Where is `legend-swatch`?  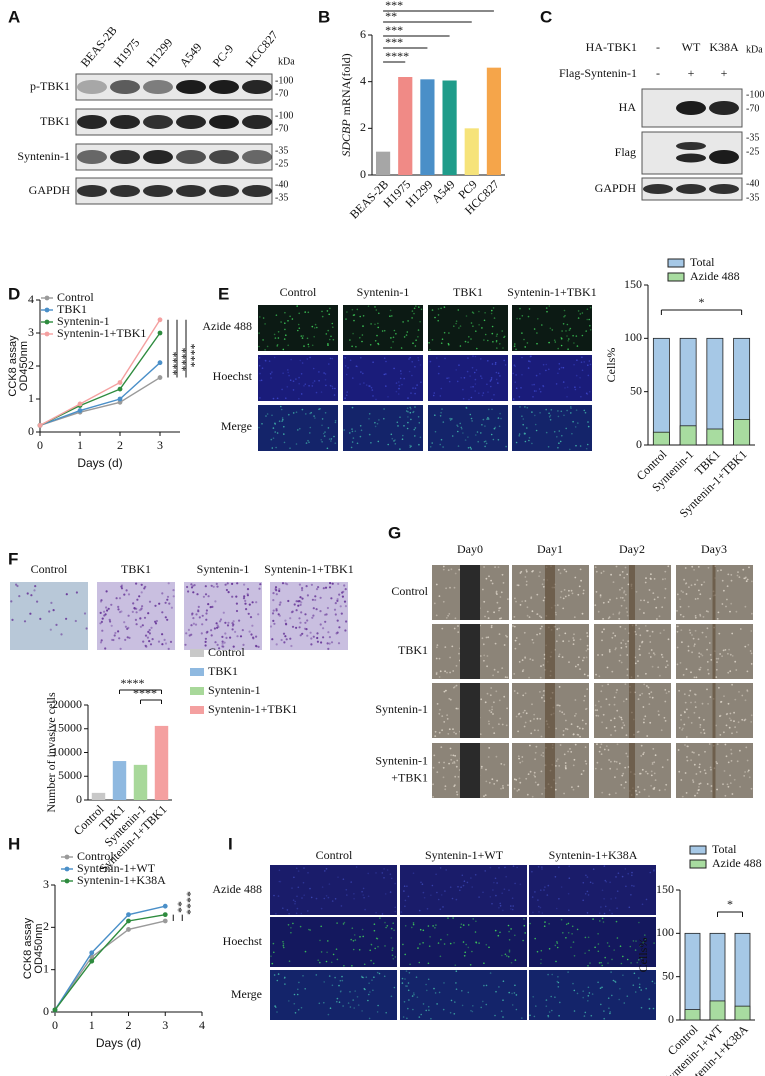
legend-swatch is located at coordinates (197, 653).